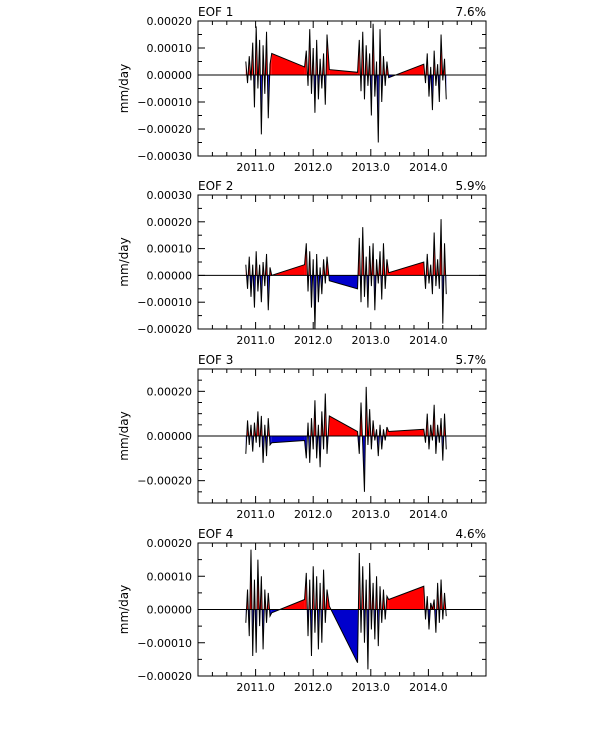 Image resolution: width=607 pixels, height=733 pixels. I want to click on plot-frame, so click(342, 88).